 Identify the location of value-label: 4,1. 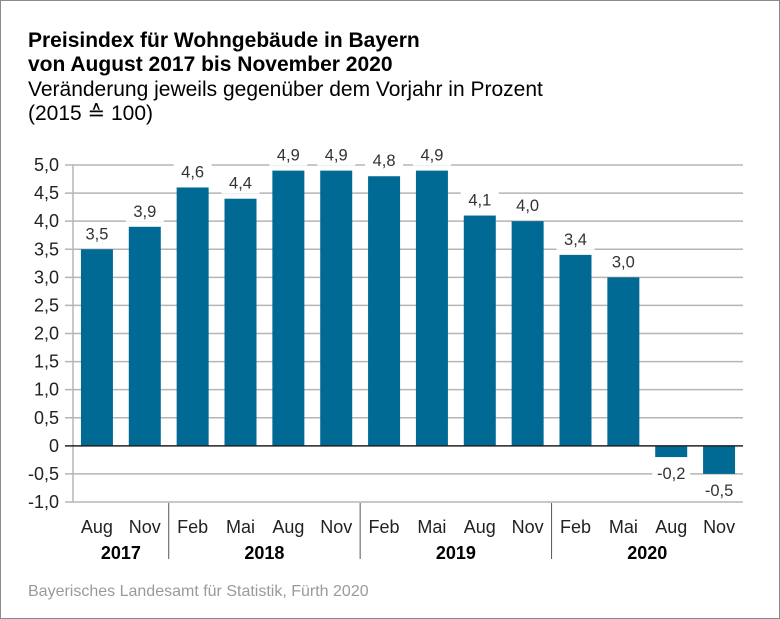
(479, 201).